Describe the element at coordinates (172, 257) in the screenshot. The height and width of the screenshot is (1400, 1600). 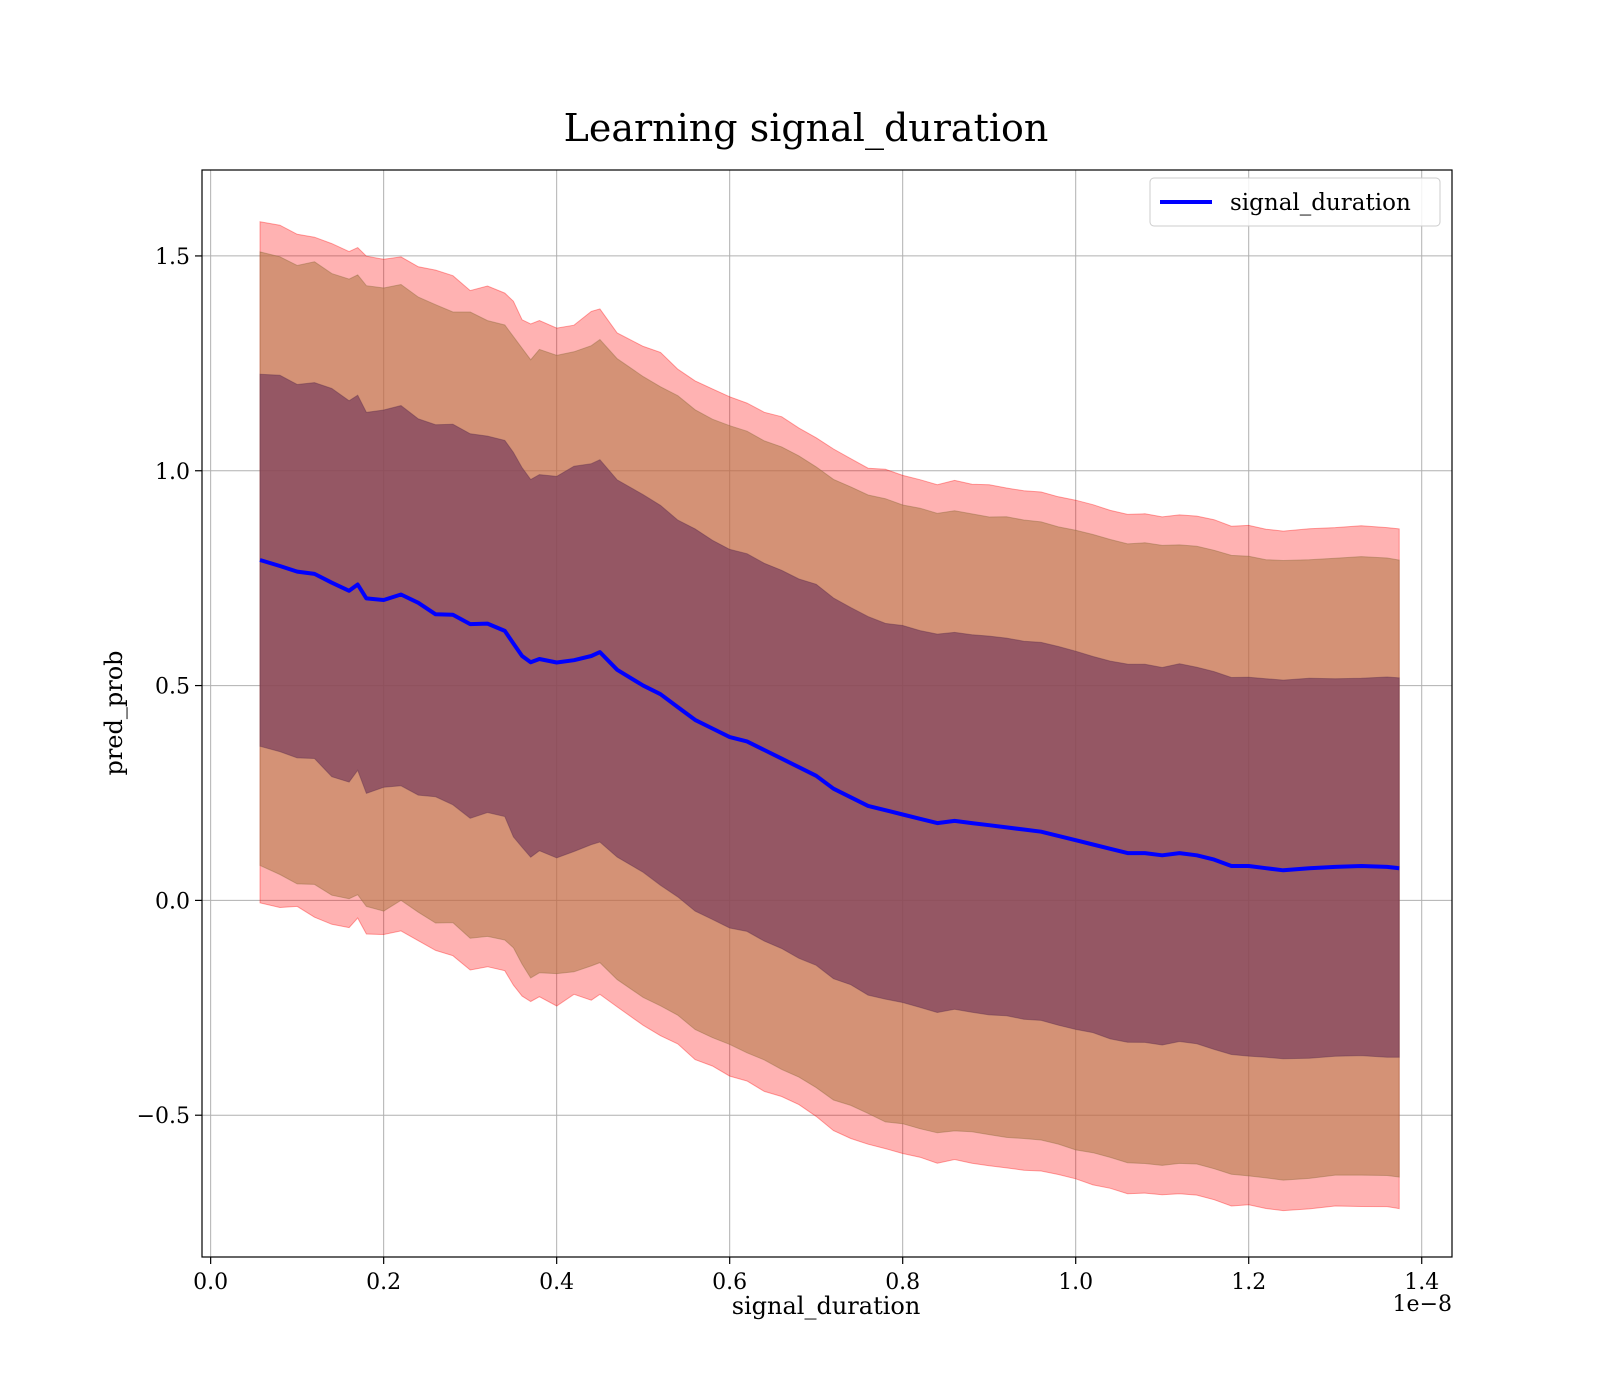
I see `y-tick-label: 1.5` at that location.